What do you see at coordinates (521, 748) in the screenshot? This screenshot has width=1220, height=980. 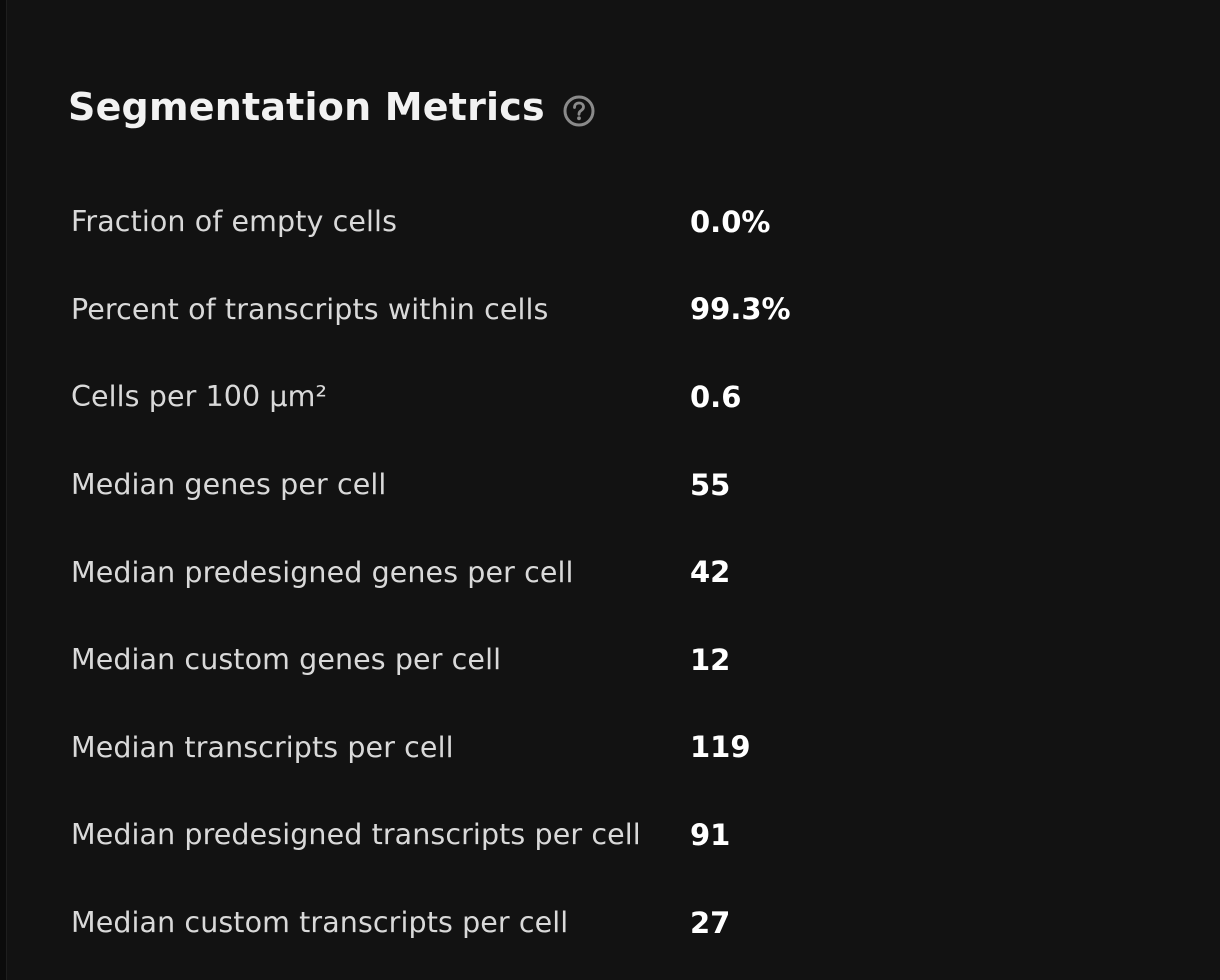 I see `metric-row: Median transcripts per cell 119` at bounding box center [521, 748].